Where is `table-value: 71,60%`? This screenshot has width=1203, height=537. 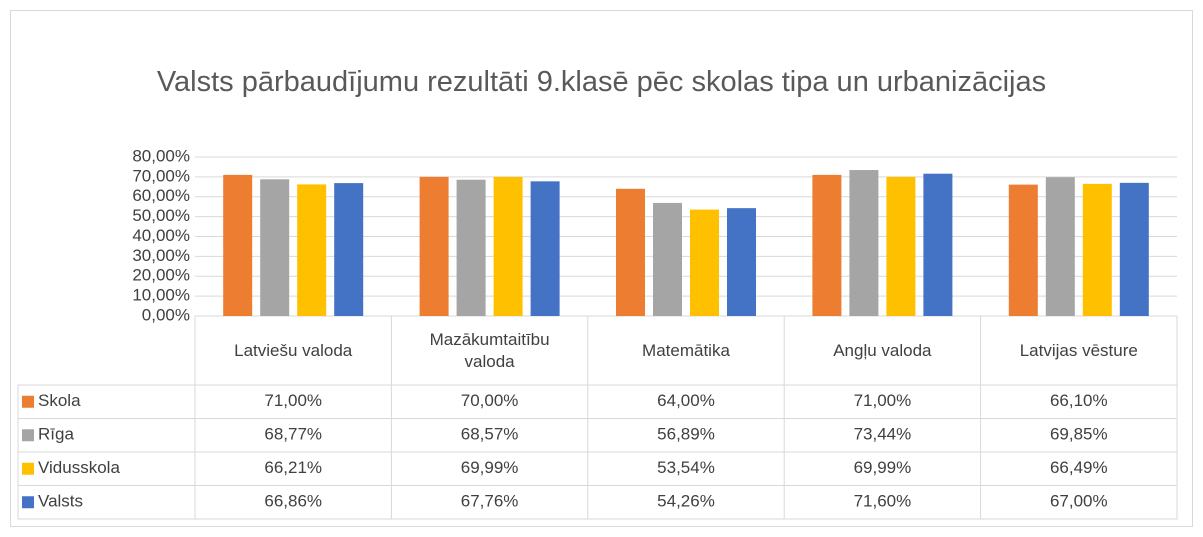 table-value: 71,60% is located at coordinates (883, 501).